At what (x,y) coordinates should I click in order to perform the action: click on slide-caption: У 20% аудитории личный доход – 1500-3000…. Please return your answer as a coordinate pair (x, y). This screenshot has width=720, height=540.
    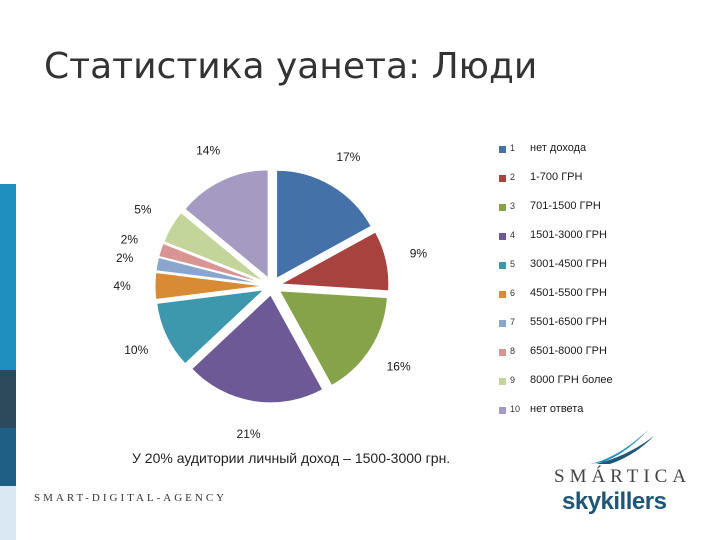
    Looking at the image, I should click on (291, 458).